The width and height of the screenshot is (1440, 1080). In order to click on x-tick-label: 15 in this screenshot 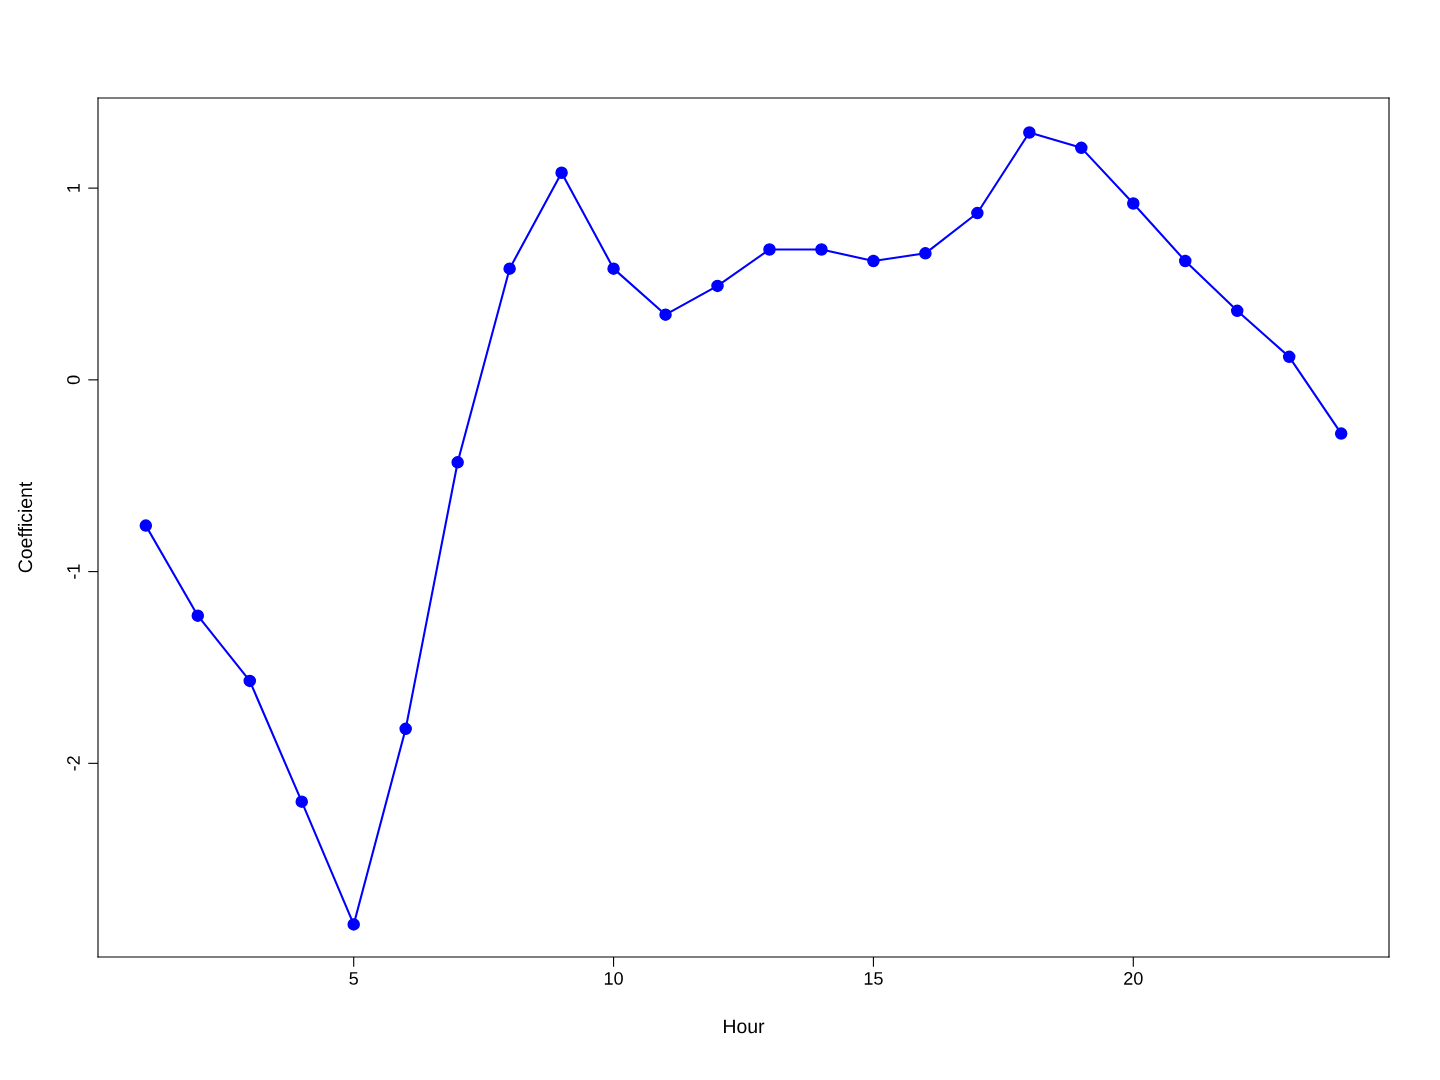, I will do `click(873, 978)`.